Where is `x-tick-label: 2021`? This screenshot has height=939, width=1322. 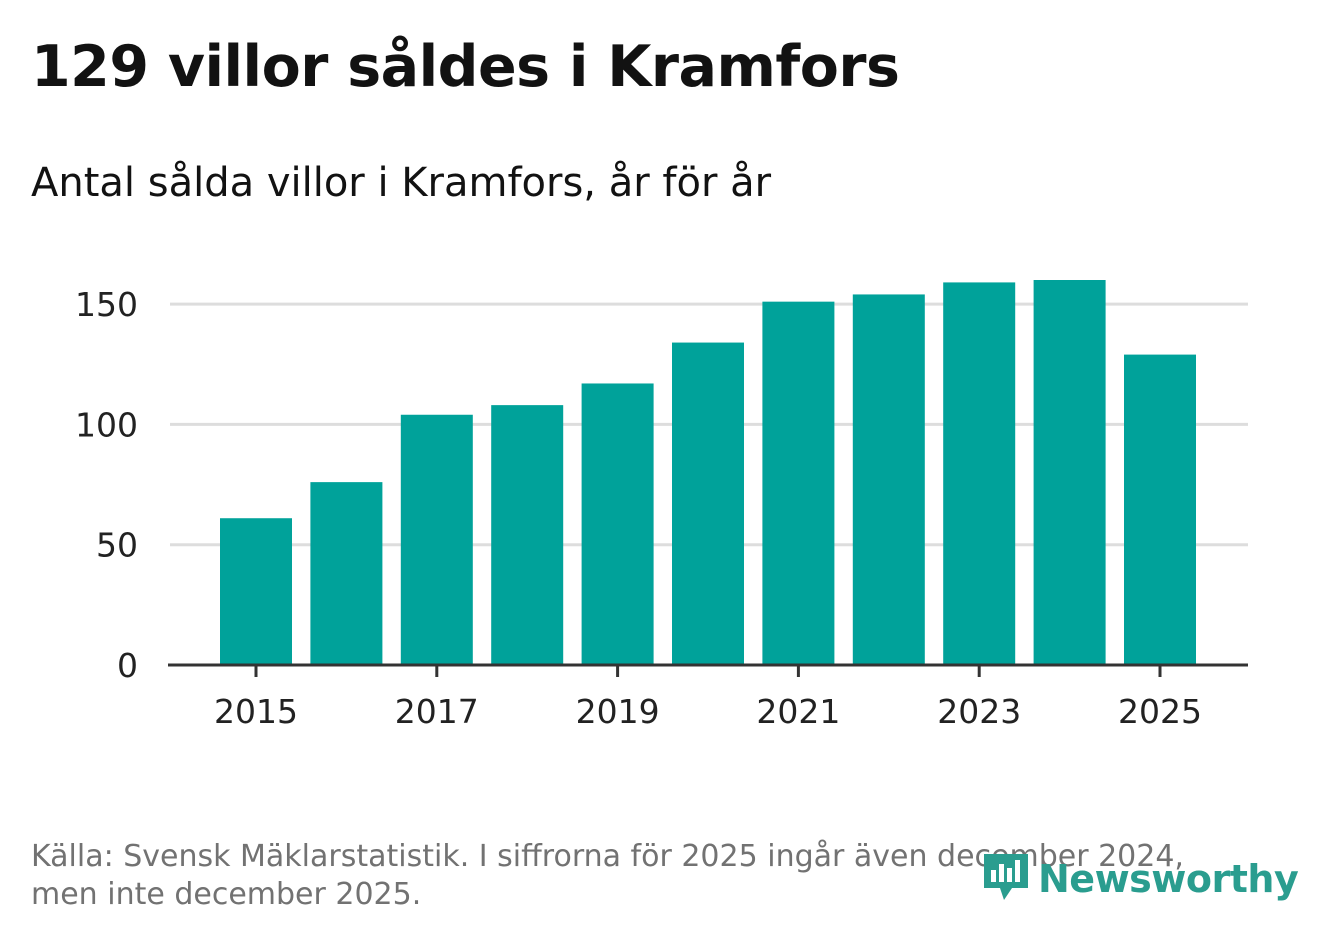
x-tick-label: 2021 is located at coordinates (798, 711).